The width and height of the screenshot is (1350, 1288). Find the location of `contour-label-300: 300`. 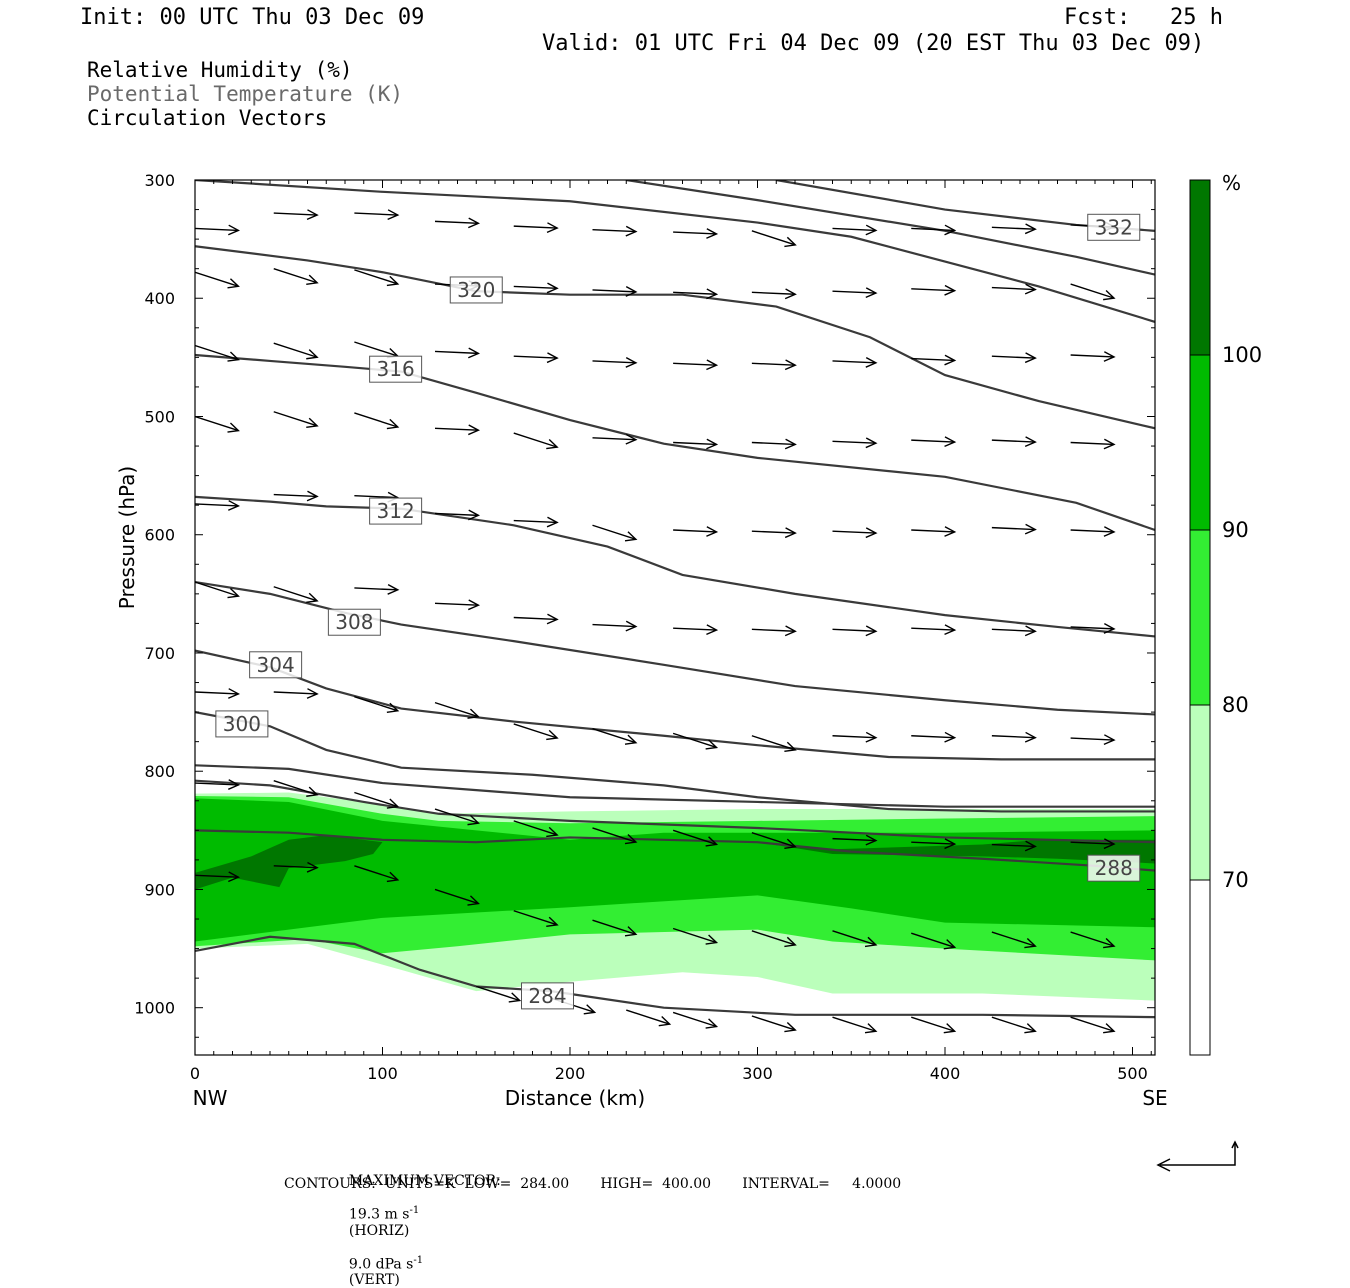

contour-label-300: 300 is located at coordinates (242, 724).